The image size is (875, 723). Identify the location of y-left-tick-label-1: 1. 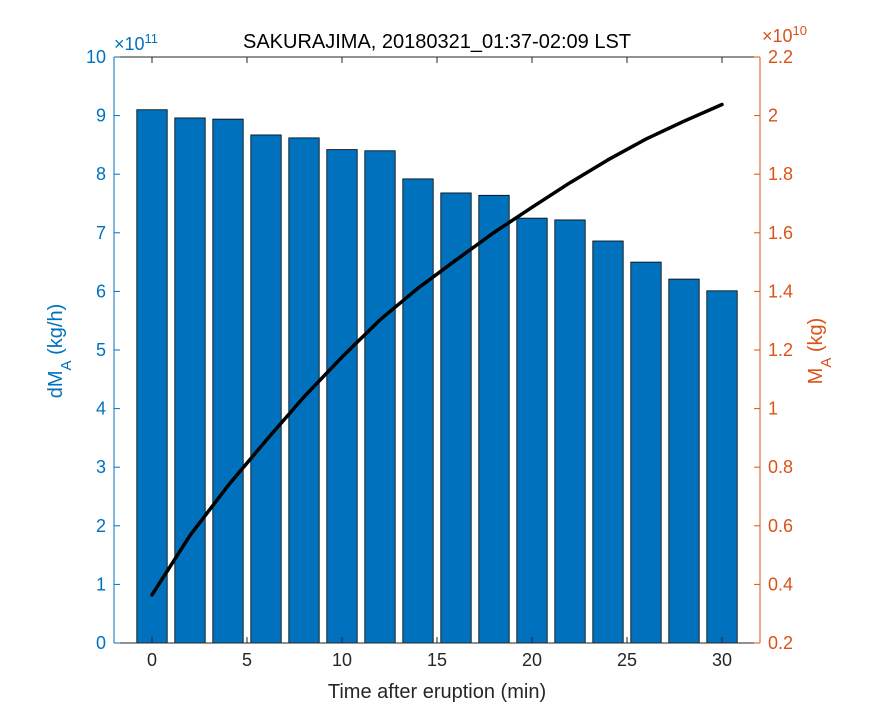
(101, 584).